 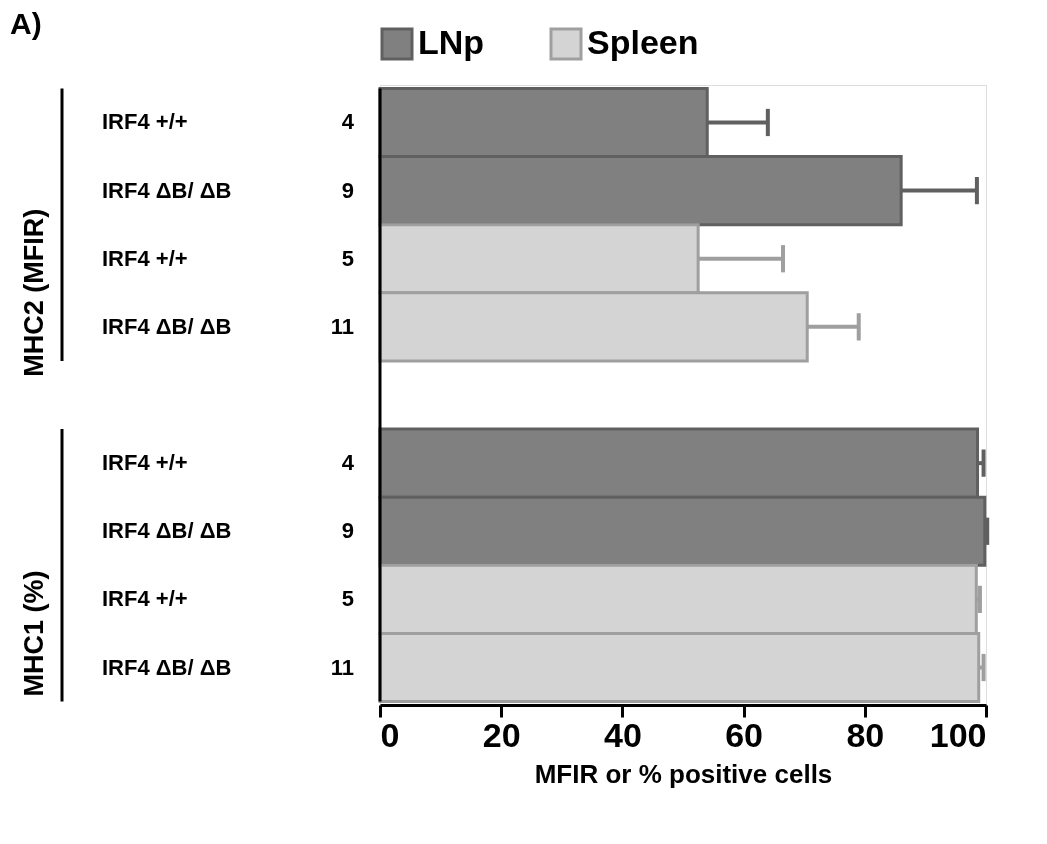 I want to click on x-tick-label: 100, so click(x=958, y=734).